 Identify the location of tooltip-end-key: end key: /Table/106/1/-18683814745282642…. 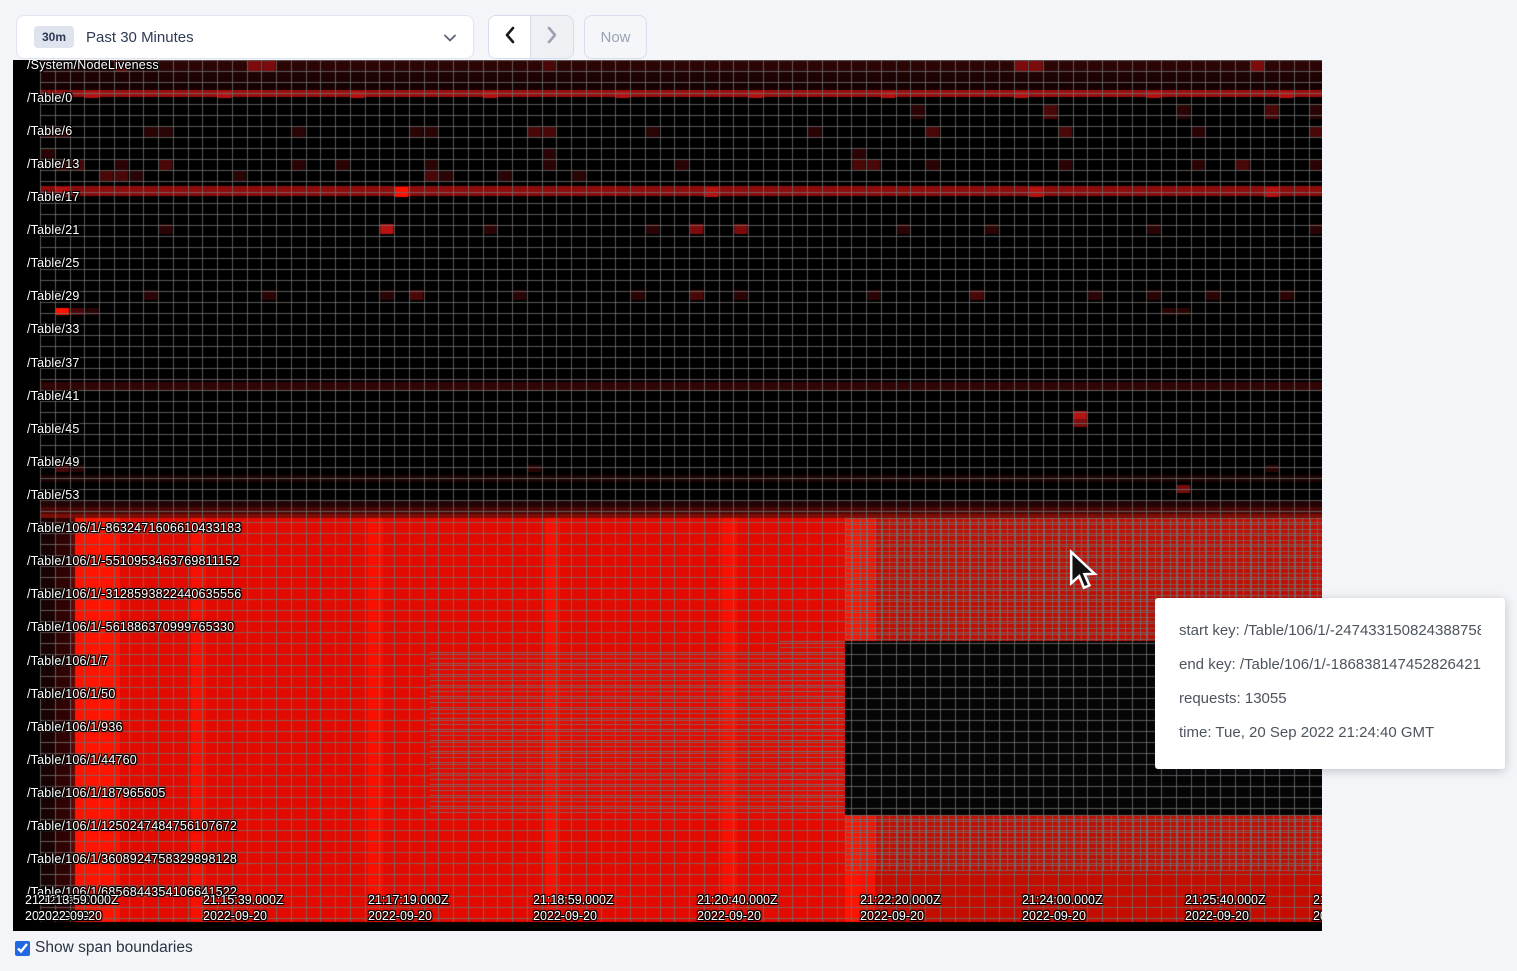
(1330, 664).